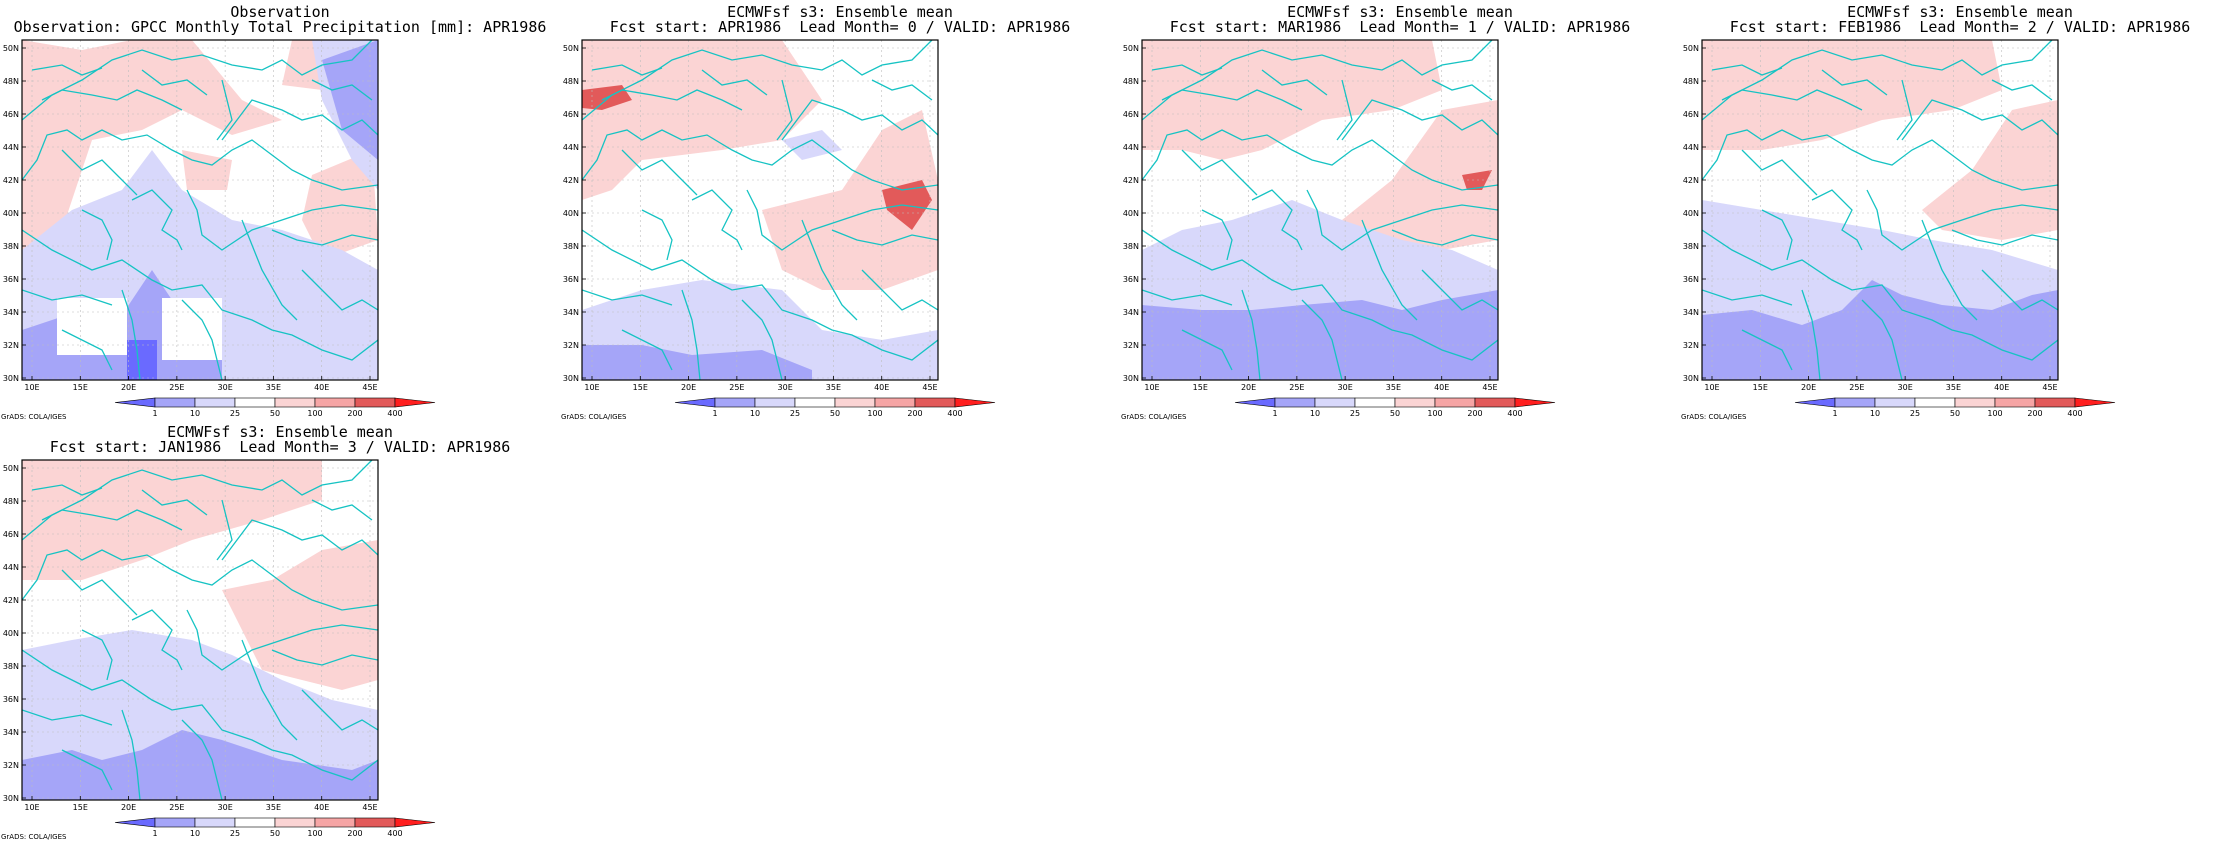 This screenshot has width=2240, height=842. Describe the element at coordinates (571, 213) in the screenshot. I see `lat-tick-label: 40N` at that location.